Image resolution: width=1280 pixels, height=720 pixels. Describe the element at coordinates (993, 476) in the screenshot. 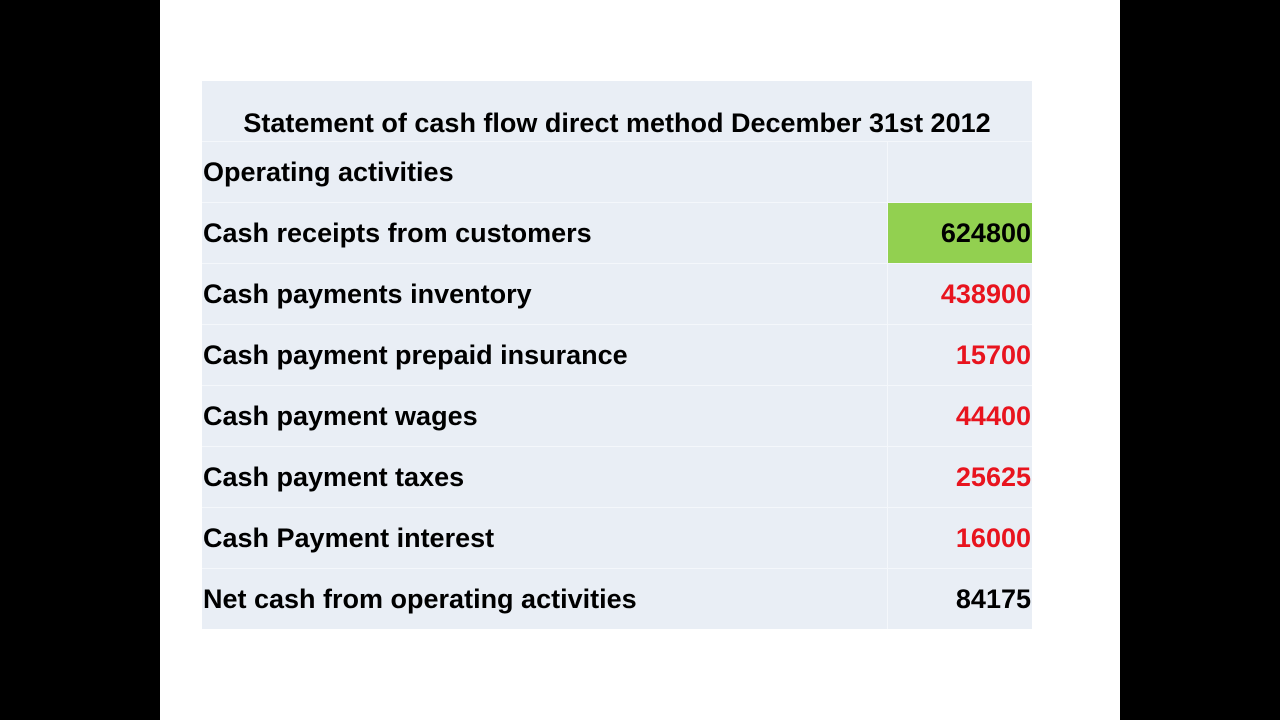

I see `row-value: 25625` at that location.